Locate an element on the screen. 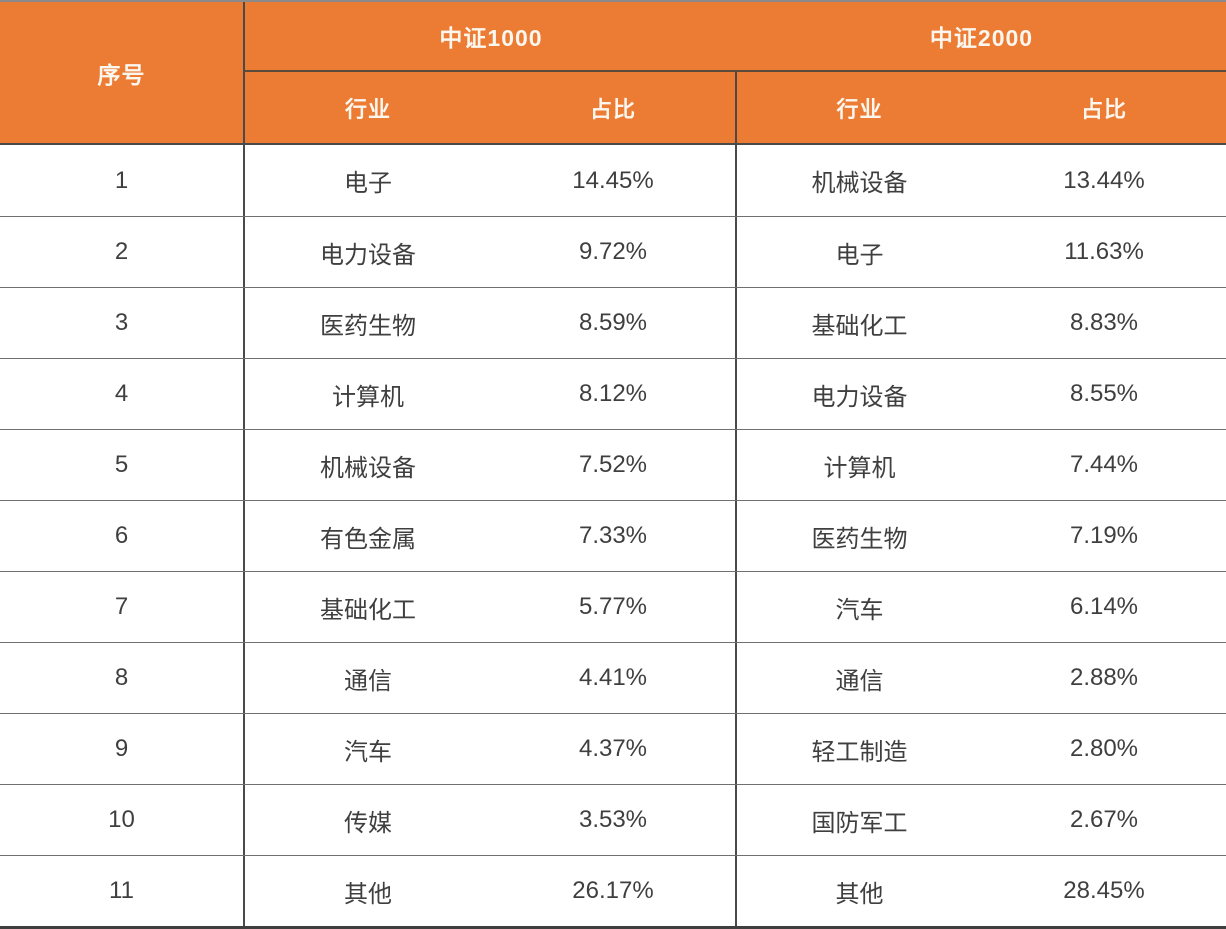 The image size is (1226, 929). csi1000-weight-cell: 4.41% is located at coordinates (614, 678).